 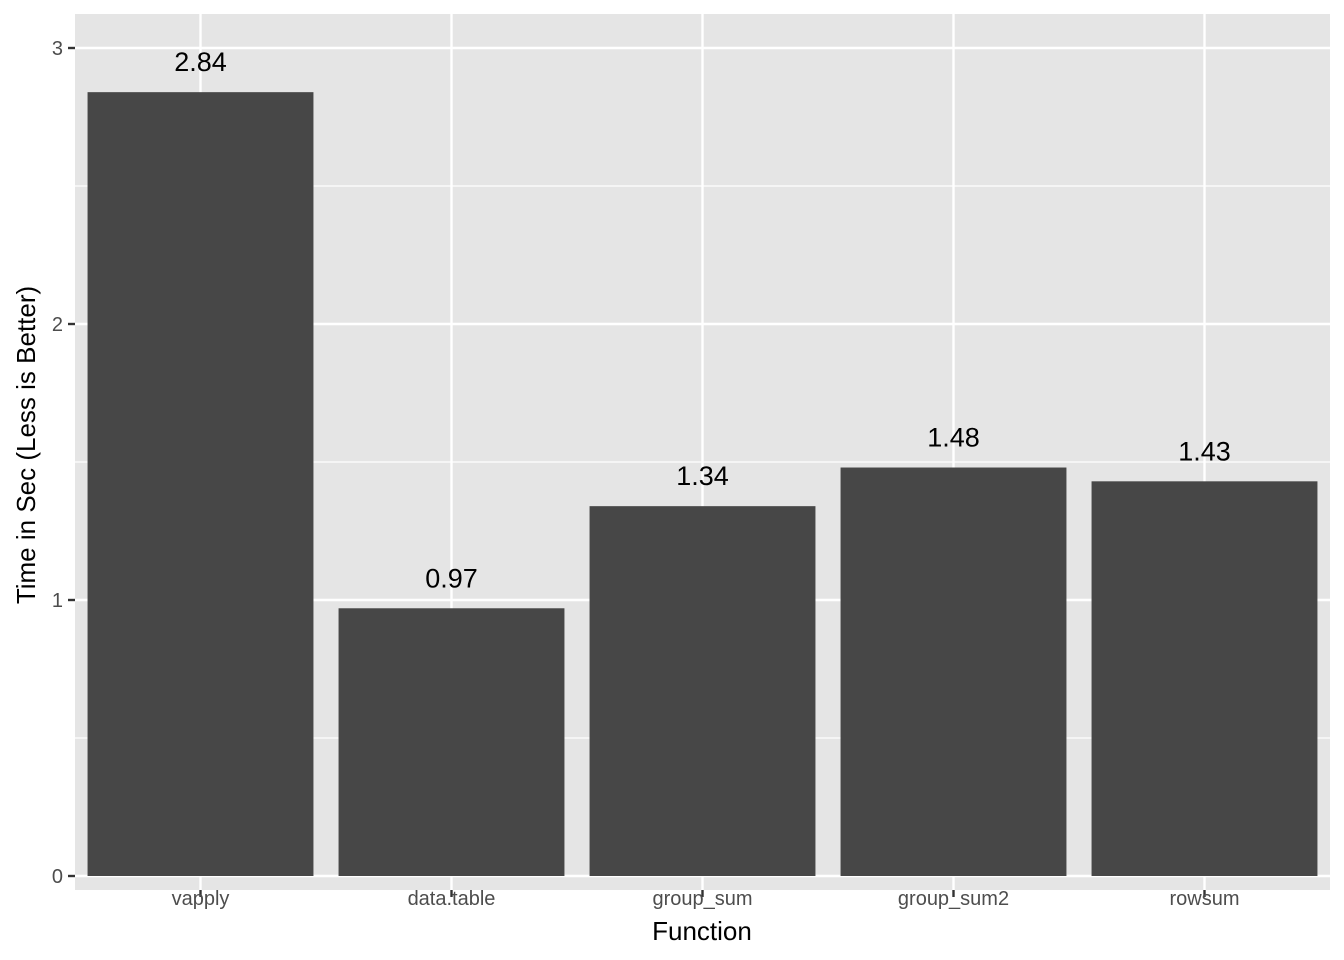 What do you see at coordinates (702, 476) in the screenshot?
I see `data-label: 1.34` at bounding box center [702, 476].